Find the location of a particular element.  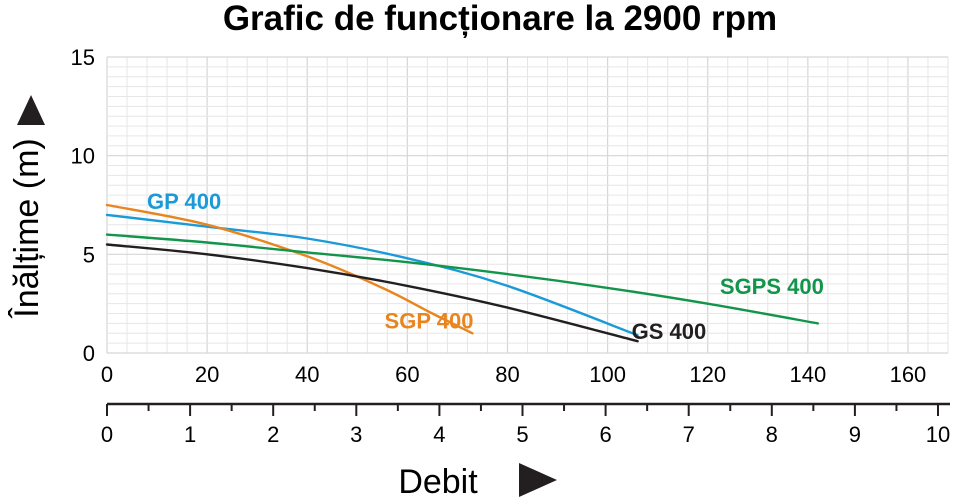

y-axis-label: Înălțime (m) is located at coordinates (27, 228).